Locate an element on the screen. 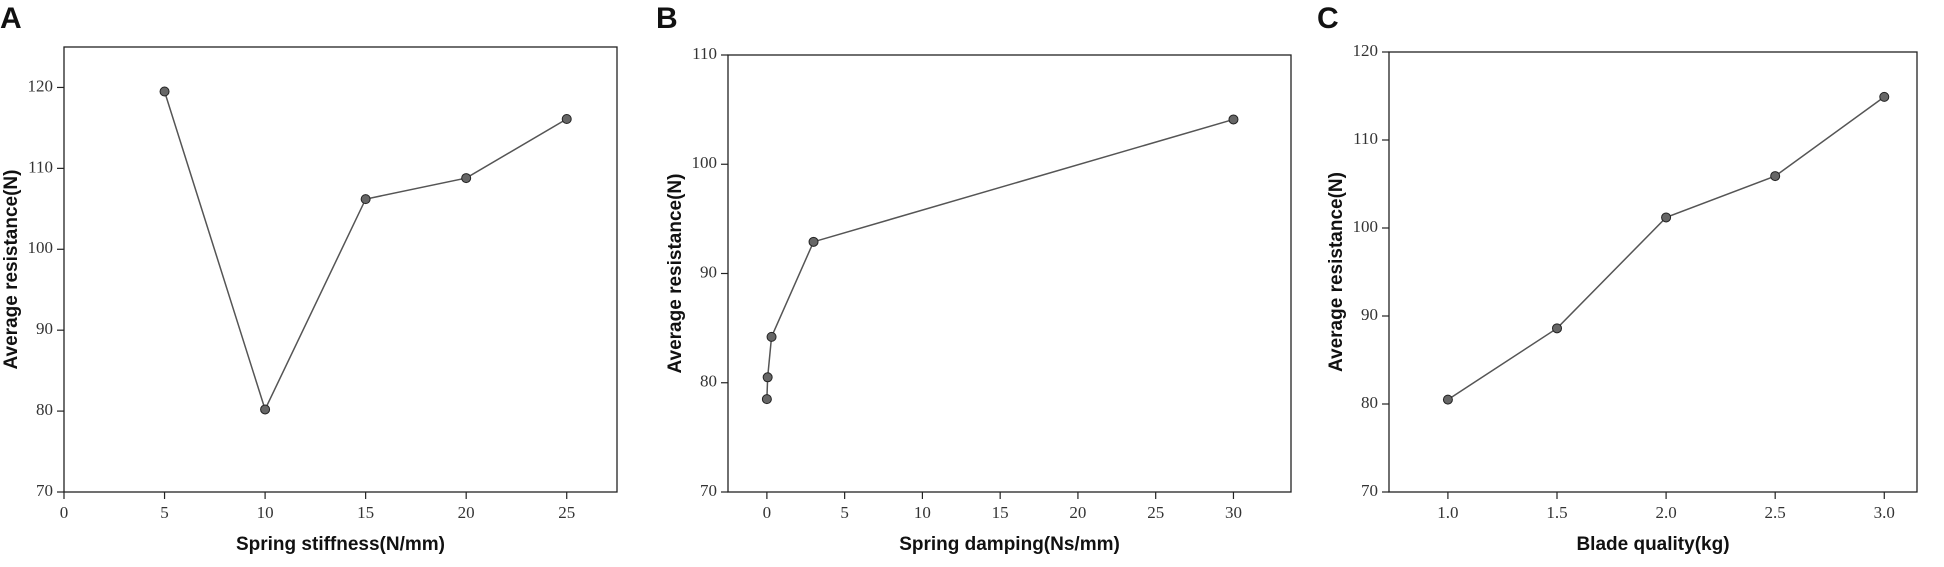  x-tick-label: 1.0 is located at coordinates (1447, 512).